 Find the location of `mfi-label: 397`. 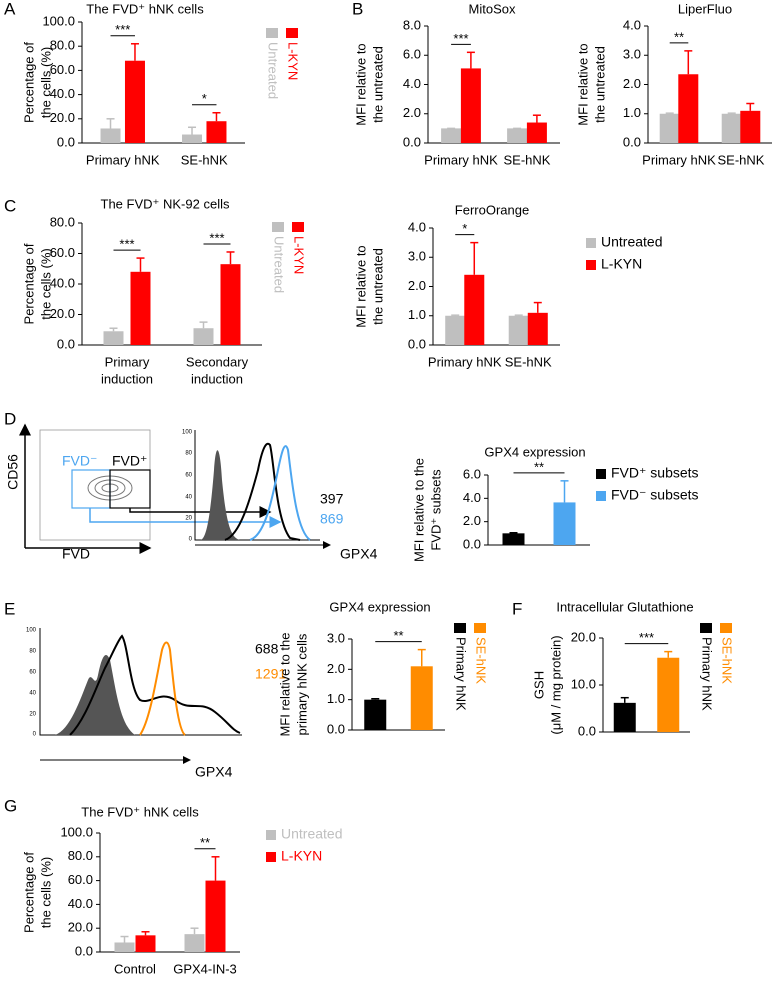

mfi-label: 397 is located at coordinates (332, 499).